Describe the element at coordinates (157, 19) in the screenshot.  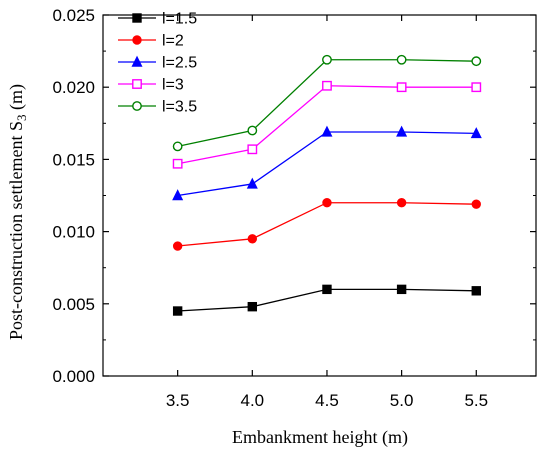
I see `legend-item-l-1-5: l=1.5` at that location.